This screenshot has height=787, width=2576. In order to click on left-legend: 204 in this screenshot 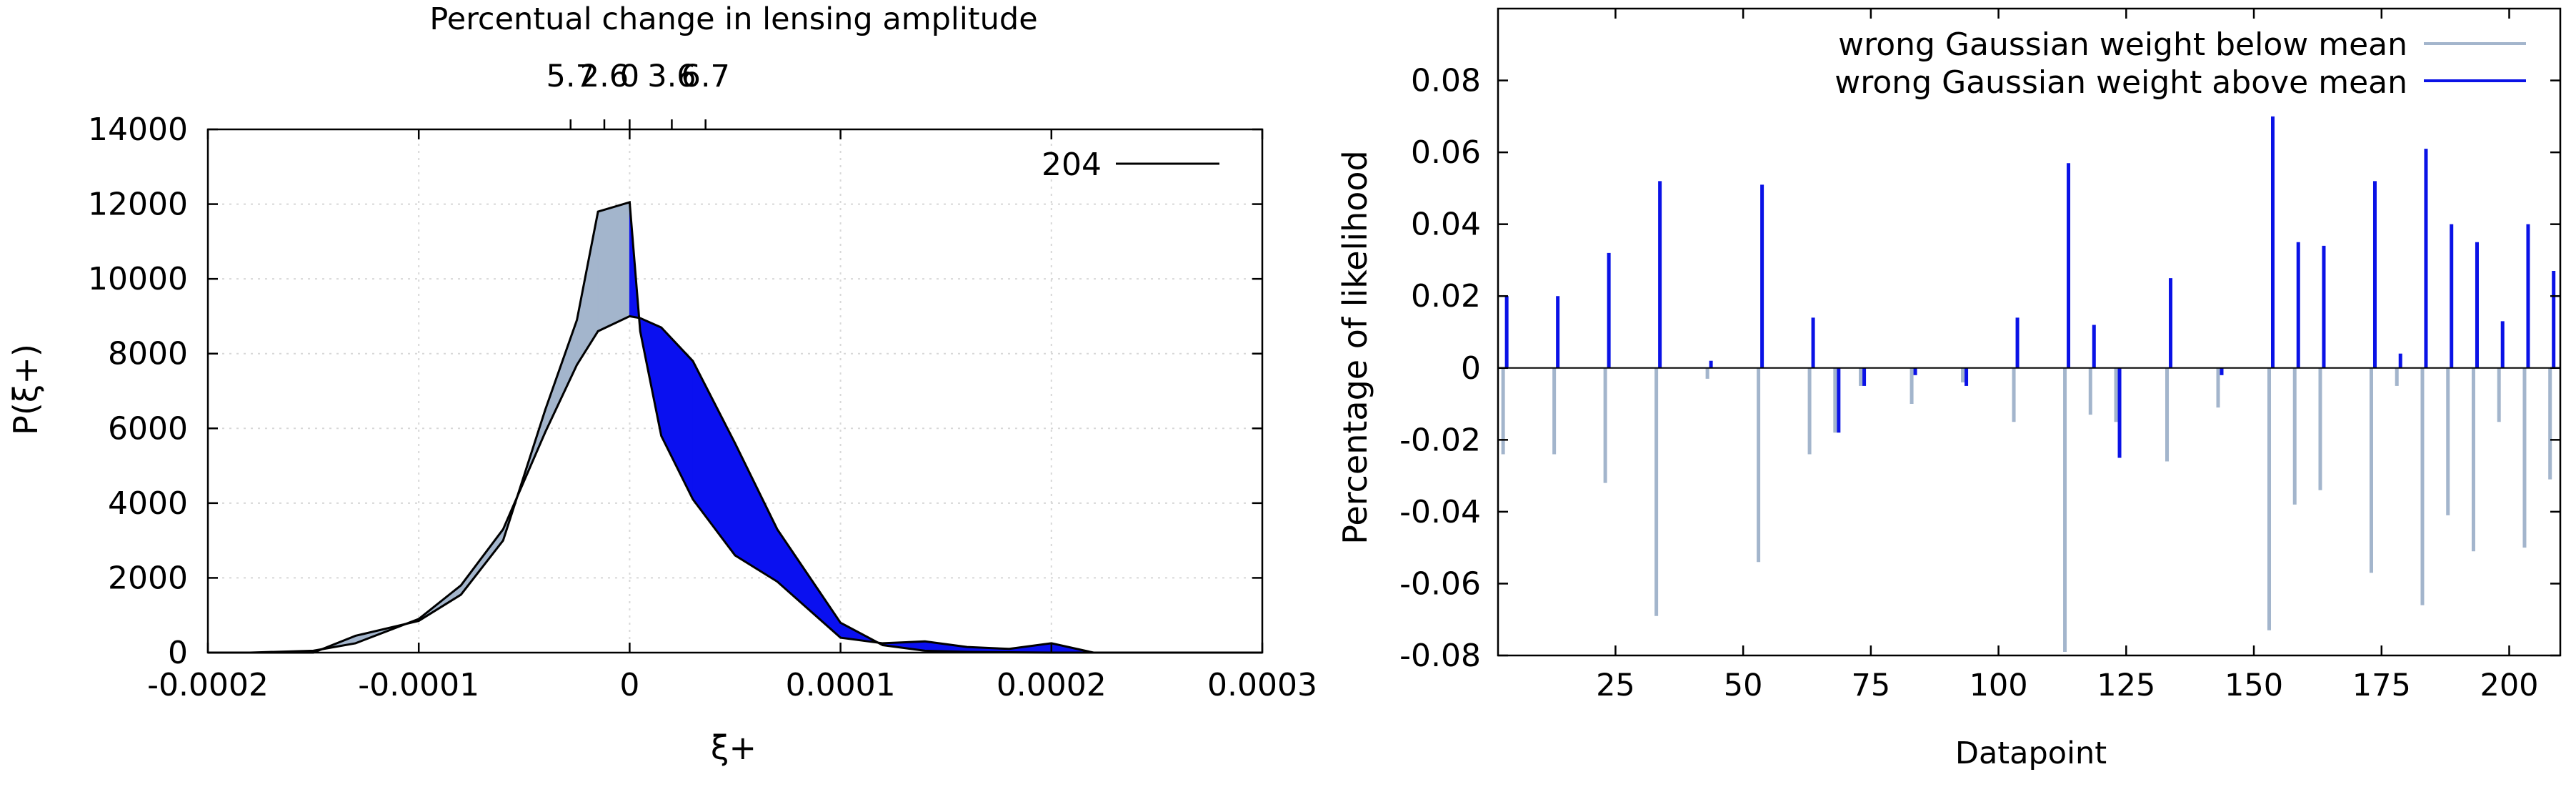, I will do `click(1131, 165)`.